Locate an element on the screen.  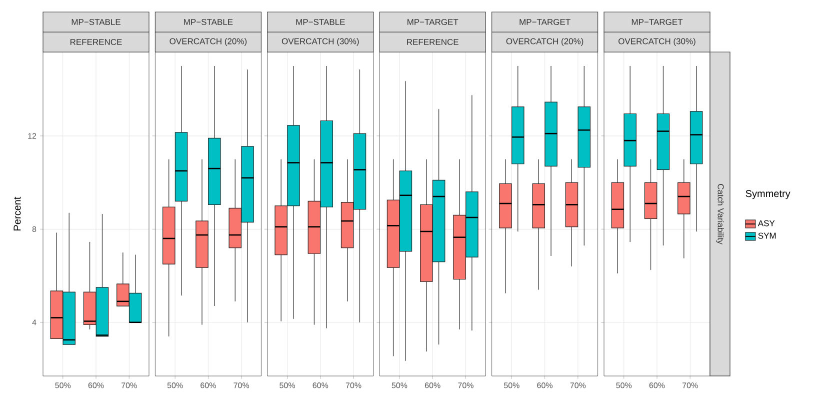
text: Catch Variability is located at coordinates (720, 214).